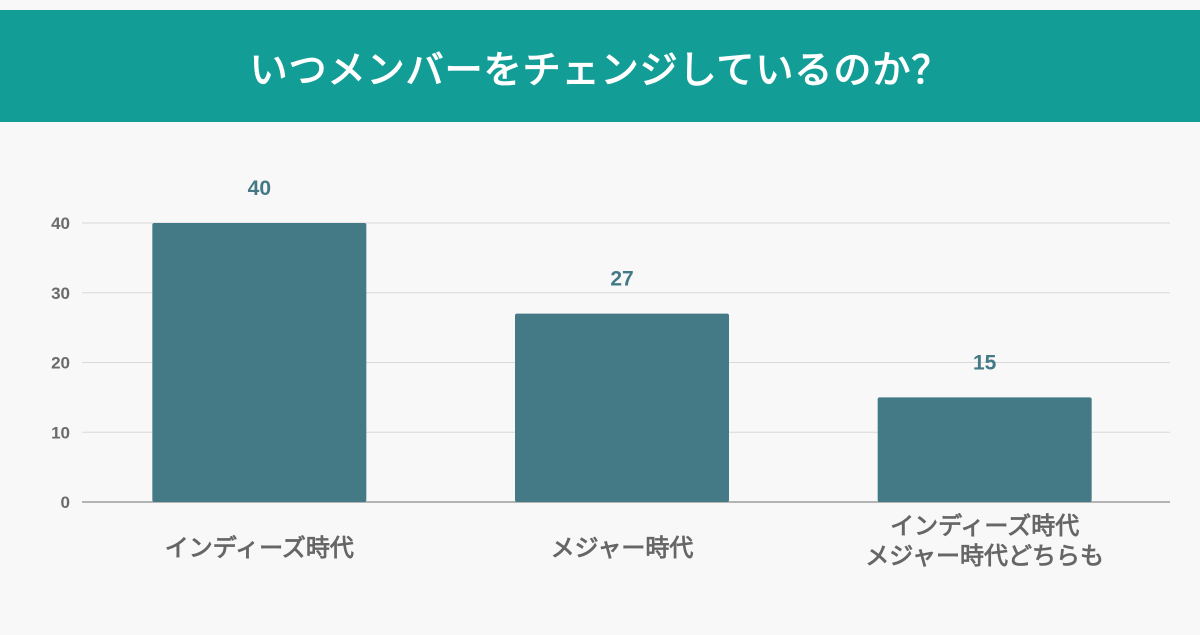  I want to click on y-tick-label: 20, so click(60, 363).